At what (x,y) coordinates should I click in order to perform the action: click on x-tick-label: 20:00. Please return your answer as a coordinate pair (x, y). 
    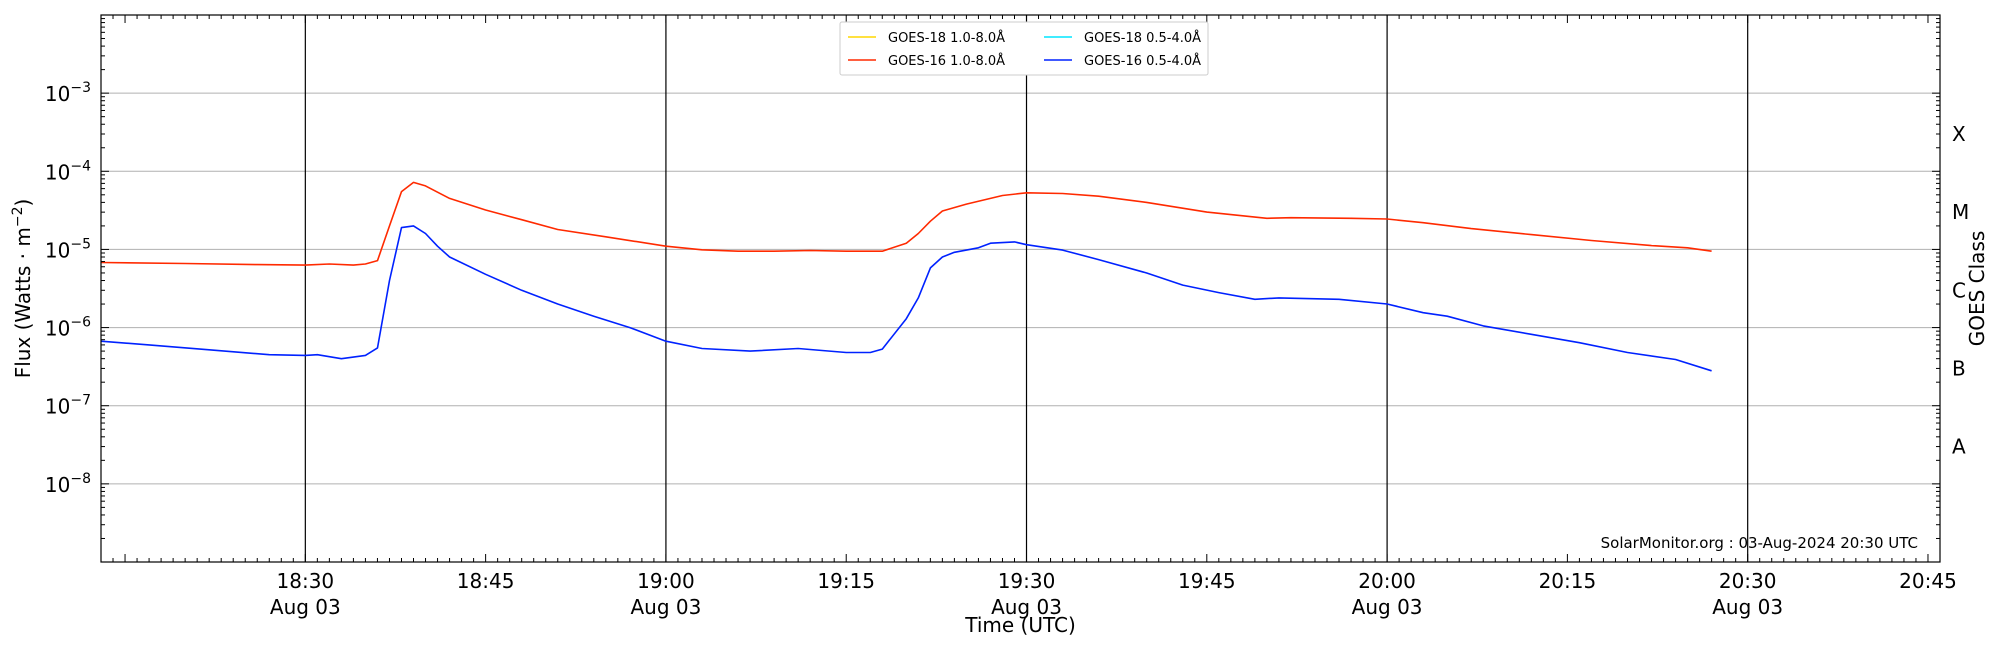
    Looking at the image, I should click on (1387, 581).